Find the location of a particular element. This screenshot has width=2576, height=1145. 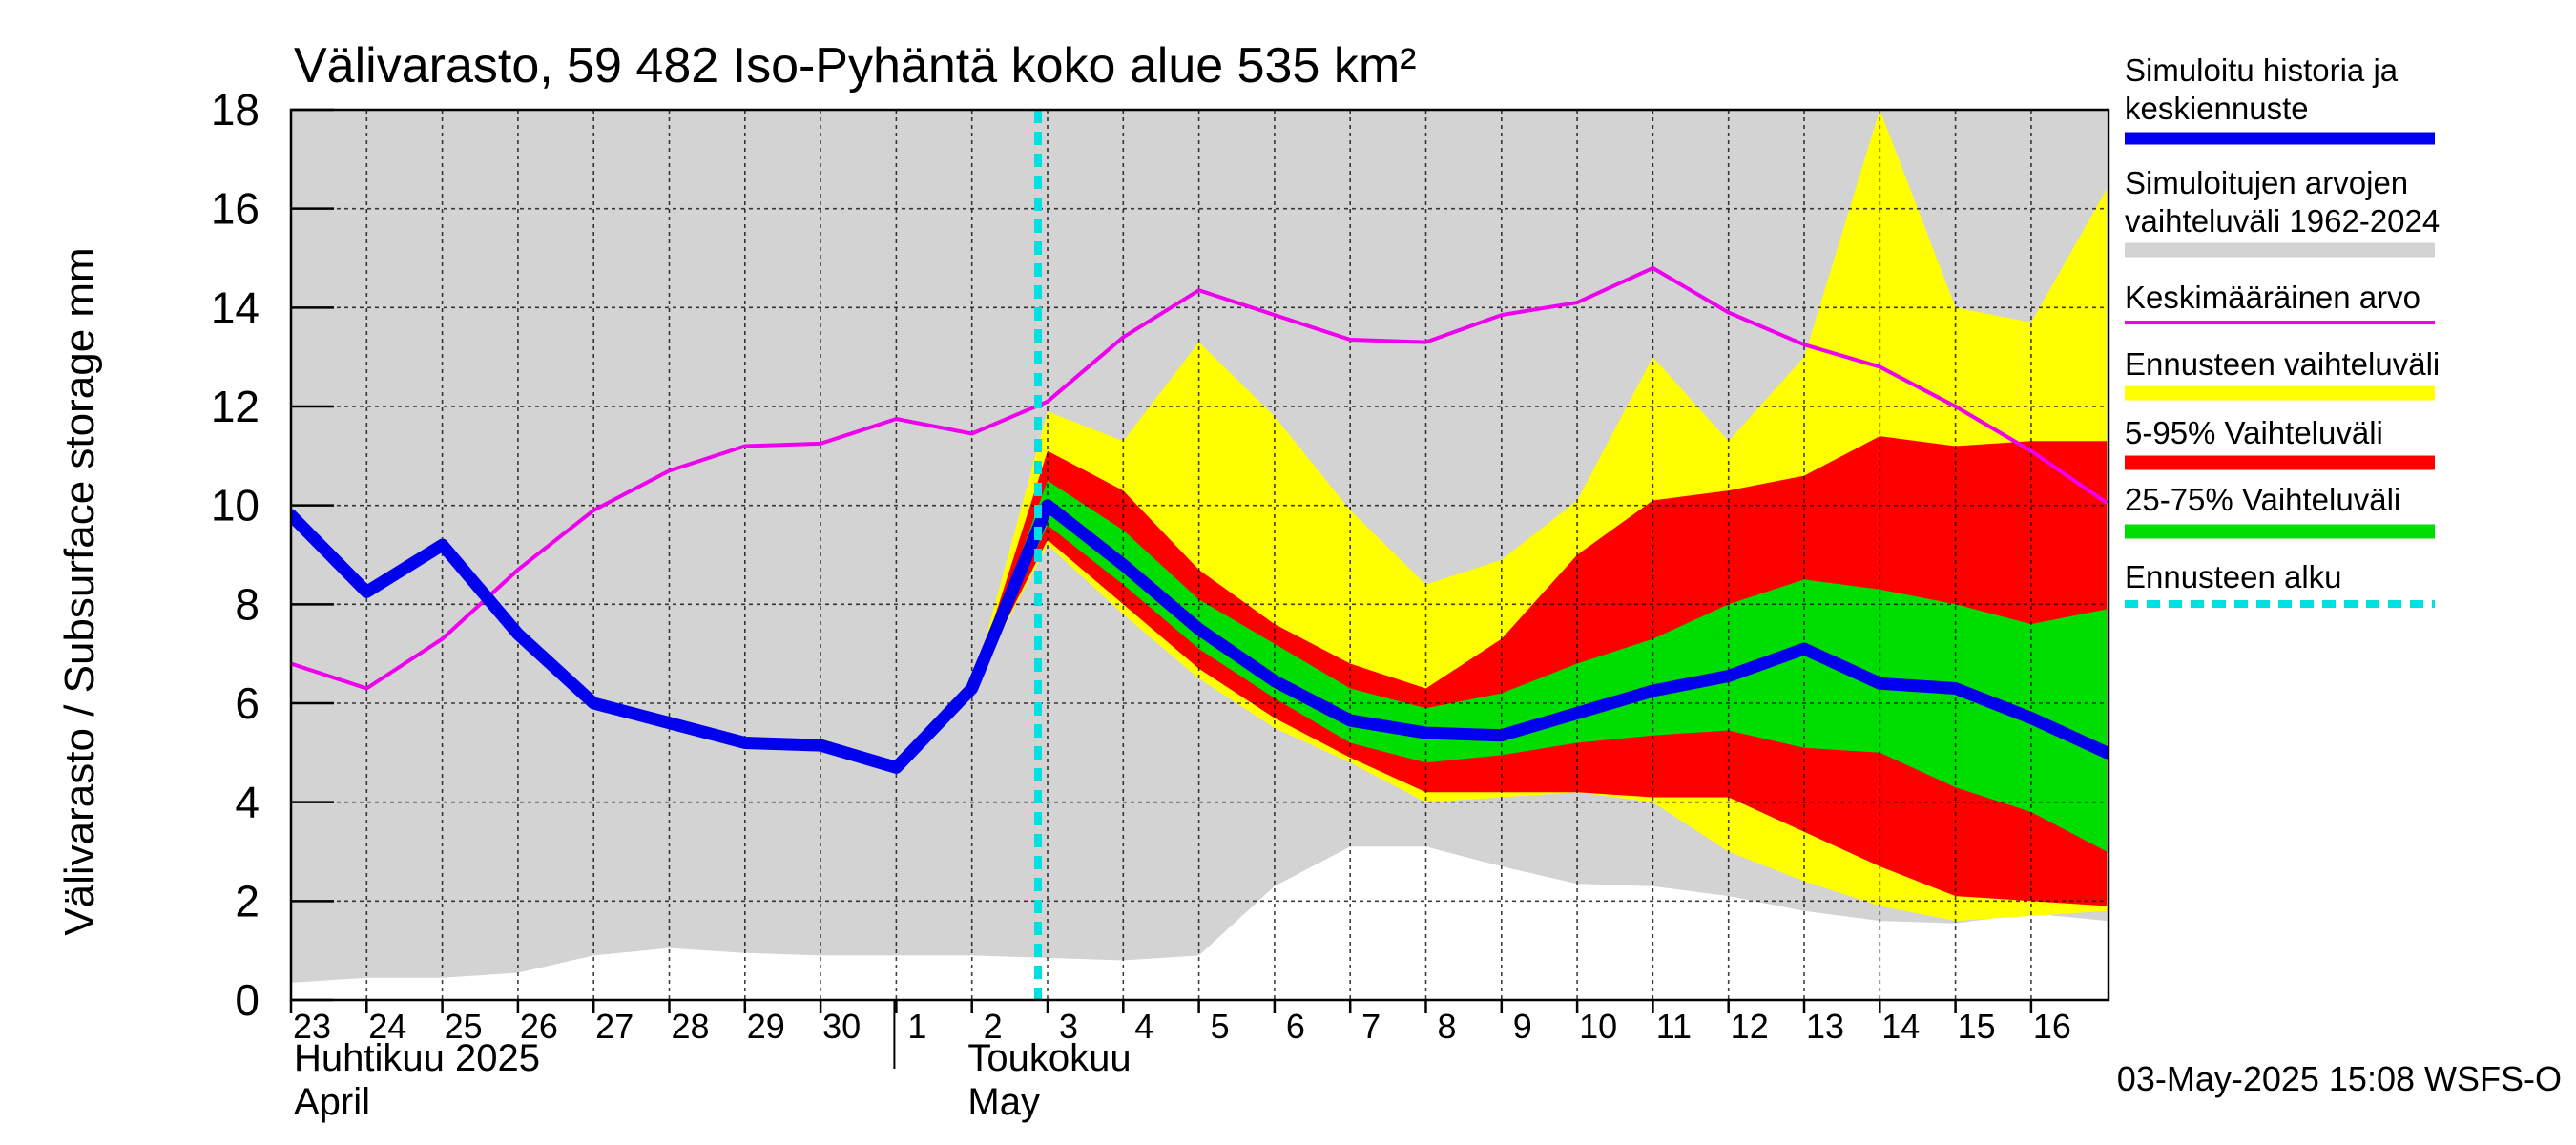

x-tick-label: 11 is located at coordinates (1674, 1026).